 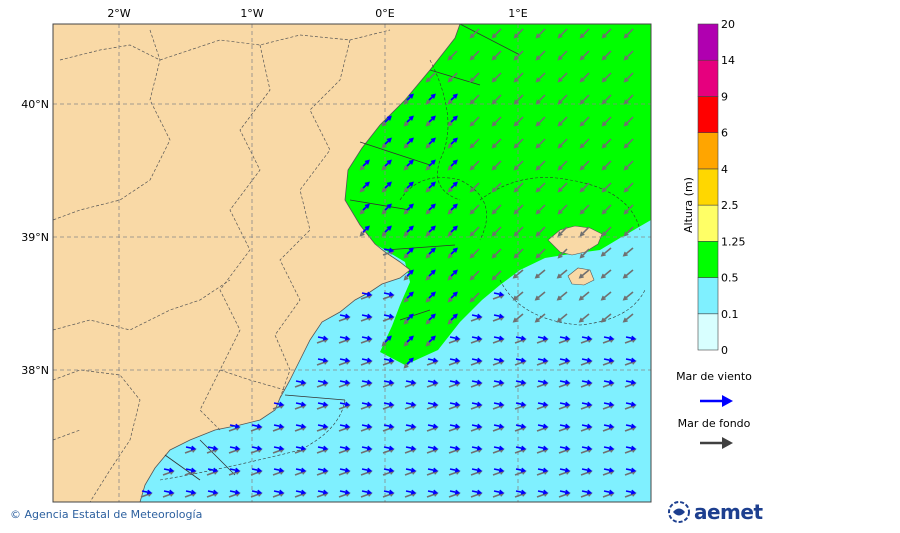 I want to click on longitude-labels: 2°W 1°W 0°E 1°E, so click(x=317, y=13).